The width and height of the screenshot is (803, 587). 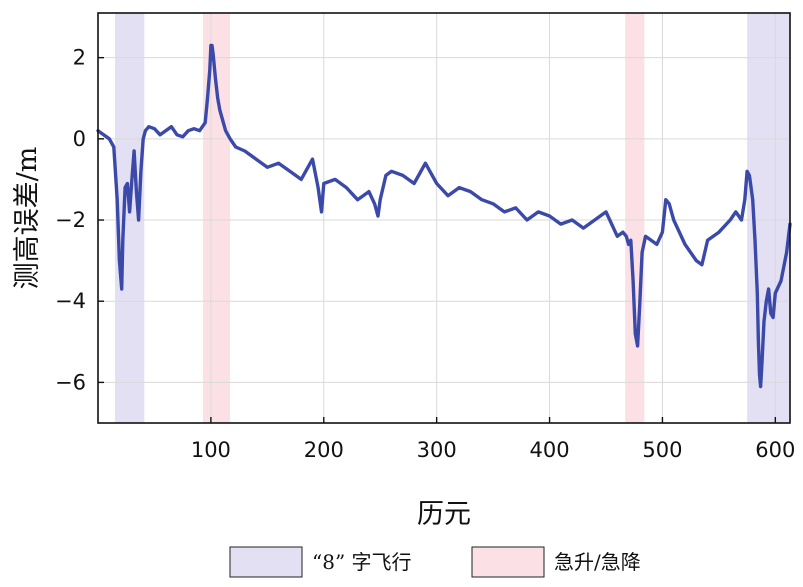 I want to click on y-tick-label-2: −2, so click(x=70, y=220).